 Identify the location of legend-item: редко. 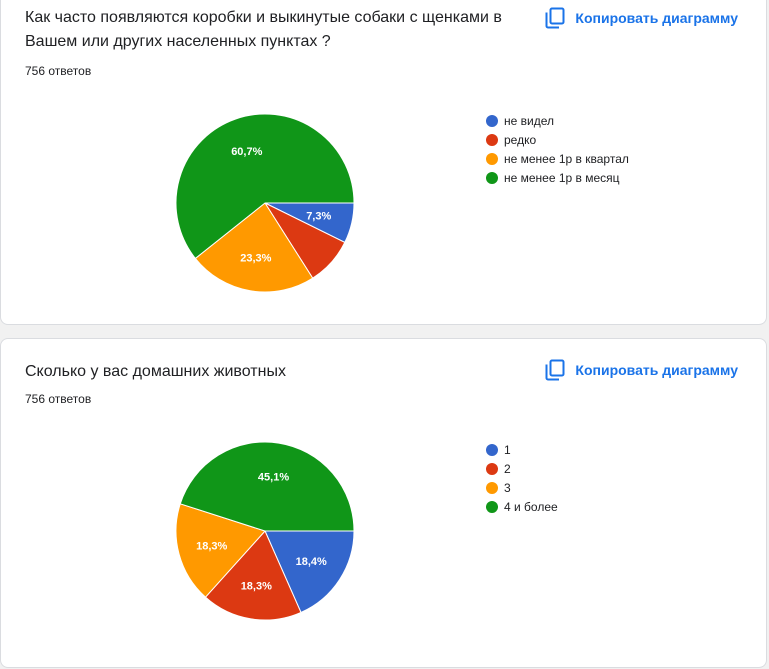
(557, 139).